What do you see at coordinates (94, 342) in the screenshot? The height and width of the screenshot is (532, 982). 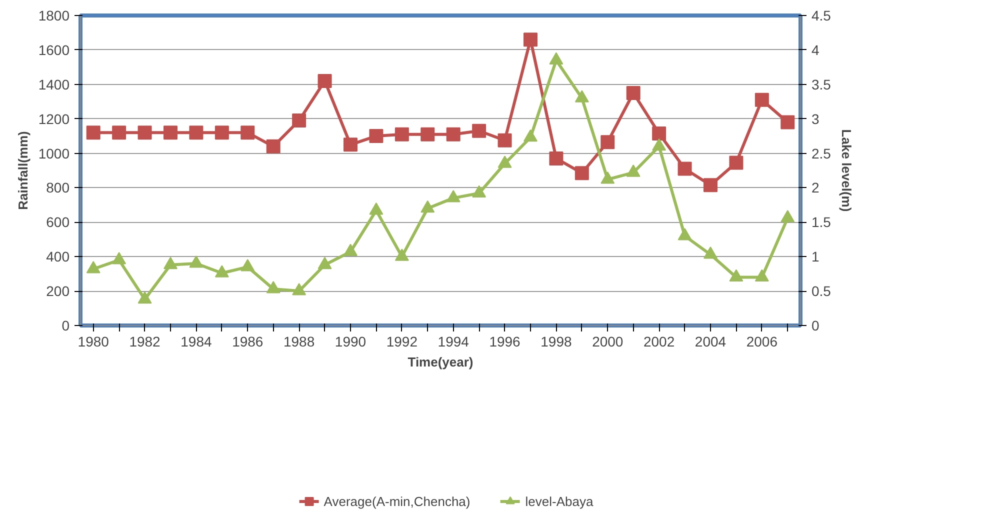 I see `x-tick-label: 1980` at bounding box center [94, 342].